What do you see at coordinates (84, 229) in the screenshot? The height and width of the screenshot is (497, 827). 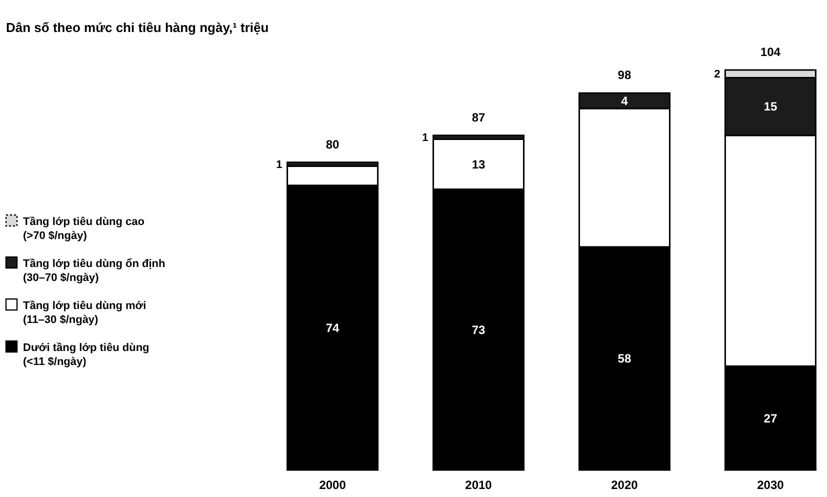 I see `legend-label: Tầng lớp tiêu dùng cao (>70 $/ngày)` at bounding box center [84, 229].